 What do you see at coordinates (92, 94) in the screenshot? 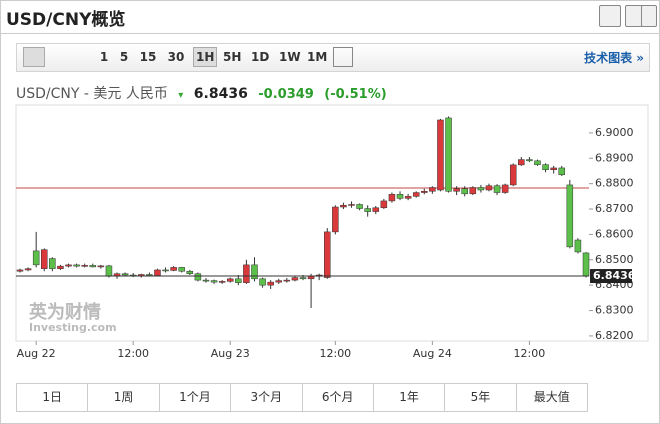
I see `pair-name: USD/CNY - 美元 人民币` at bounding box center [92, 94].